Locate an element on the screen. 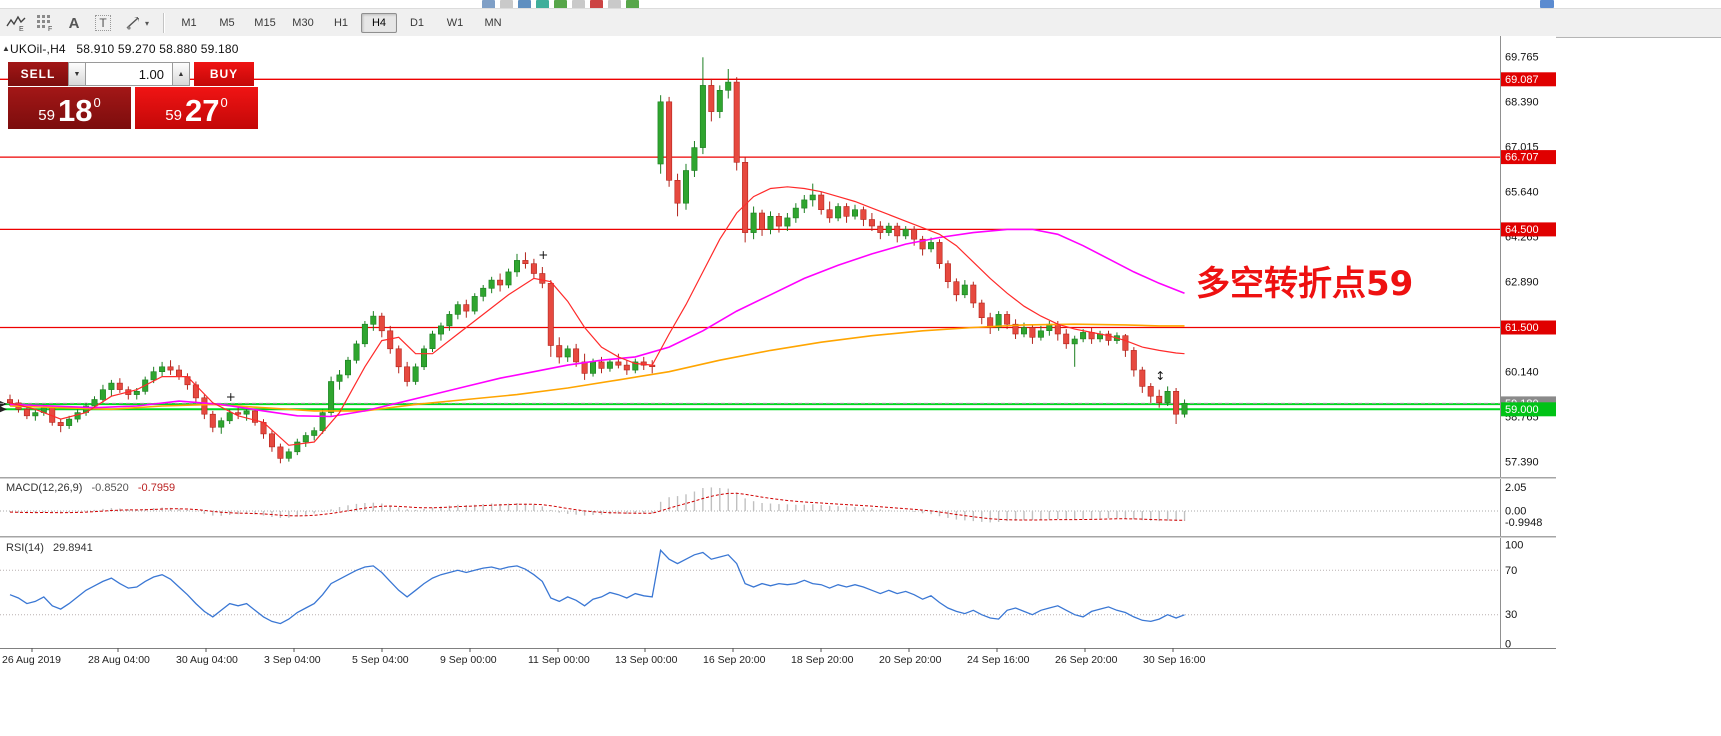  text-tool-label: A is located at coordinates (74, 23).